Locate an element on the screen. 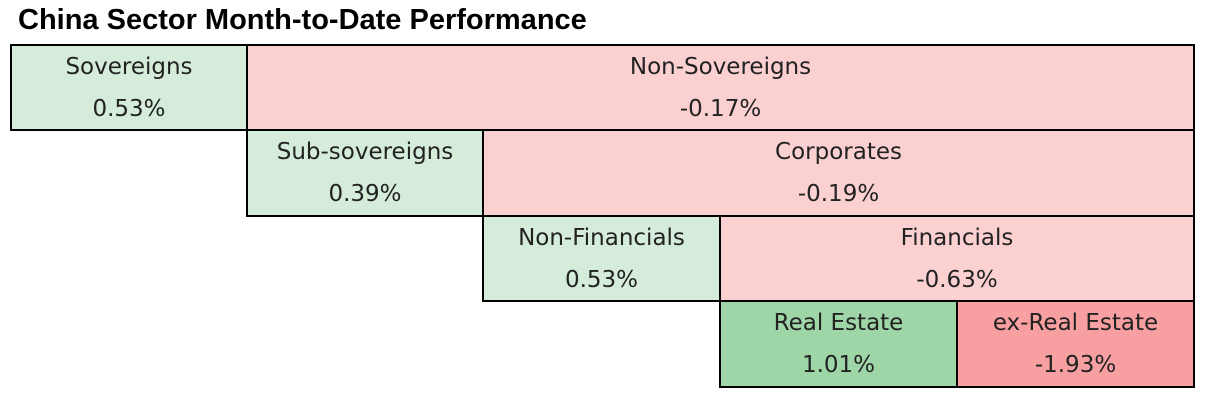 The height and width of the screenshot is (412, 1209). cell-real-estate: Real Estate 1.01% is located at coordinates (838, 344).